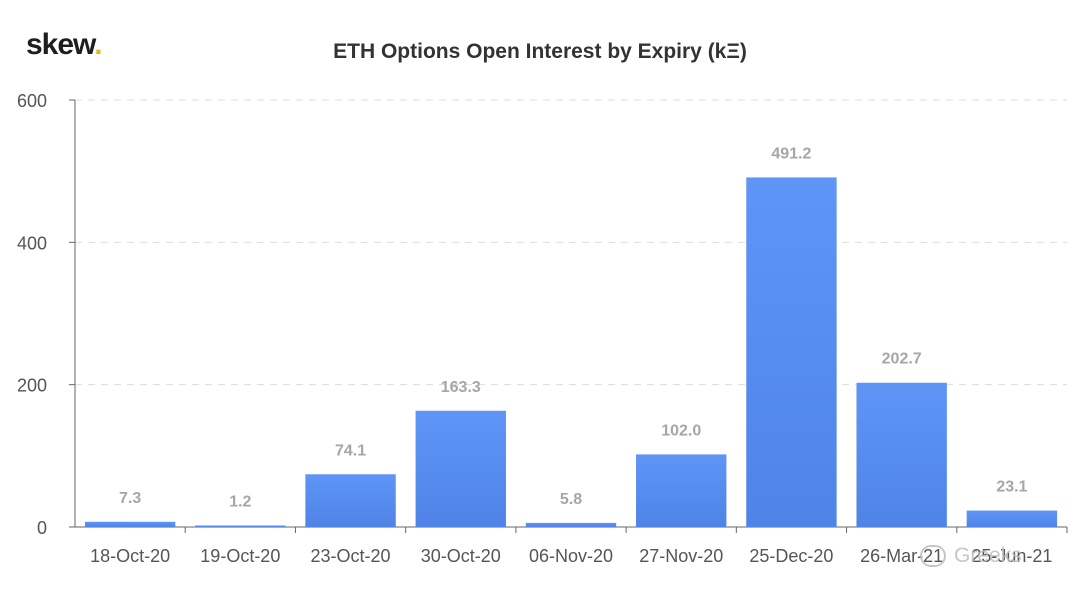  What do you see at coordinates (681, 556) in the screenshot?
I see `x-tick-label: 27-Nov-20` at bounding box center [681, 556].